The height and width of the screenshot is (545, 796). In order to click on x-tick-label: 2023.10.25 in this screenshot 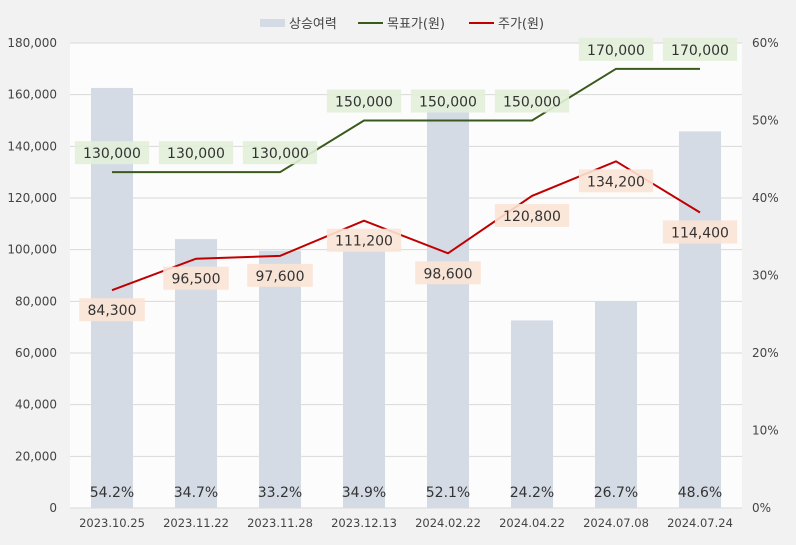, I will do `click(112, 523)`.